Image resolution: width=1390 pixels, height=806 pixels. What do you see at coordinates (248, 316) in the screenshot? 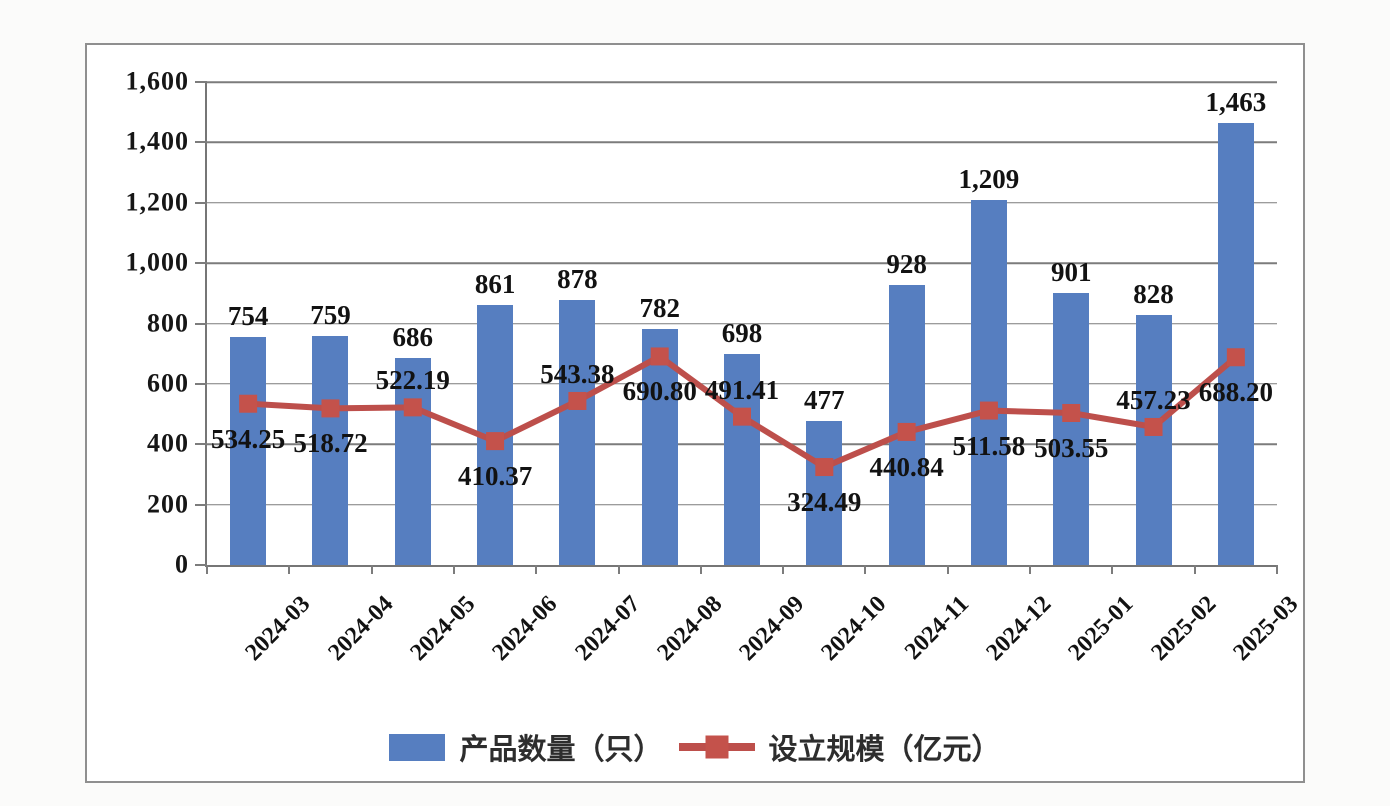
I see `bar-value-label: 754` at bounding box center [248, 316].